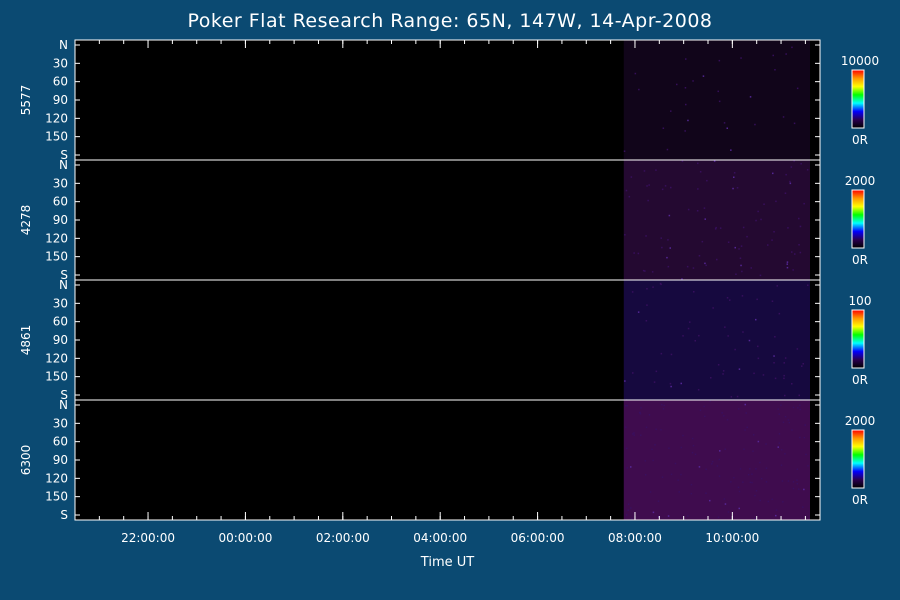 Image resolution: width=900 pixels, height=600 pixels. I want to click on x-tick-label: 02:00:00, so click(343, 538).